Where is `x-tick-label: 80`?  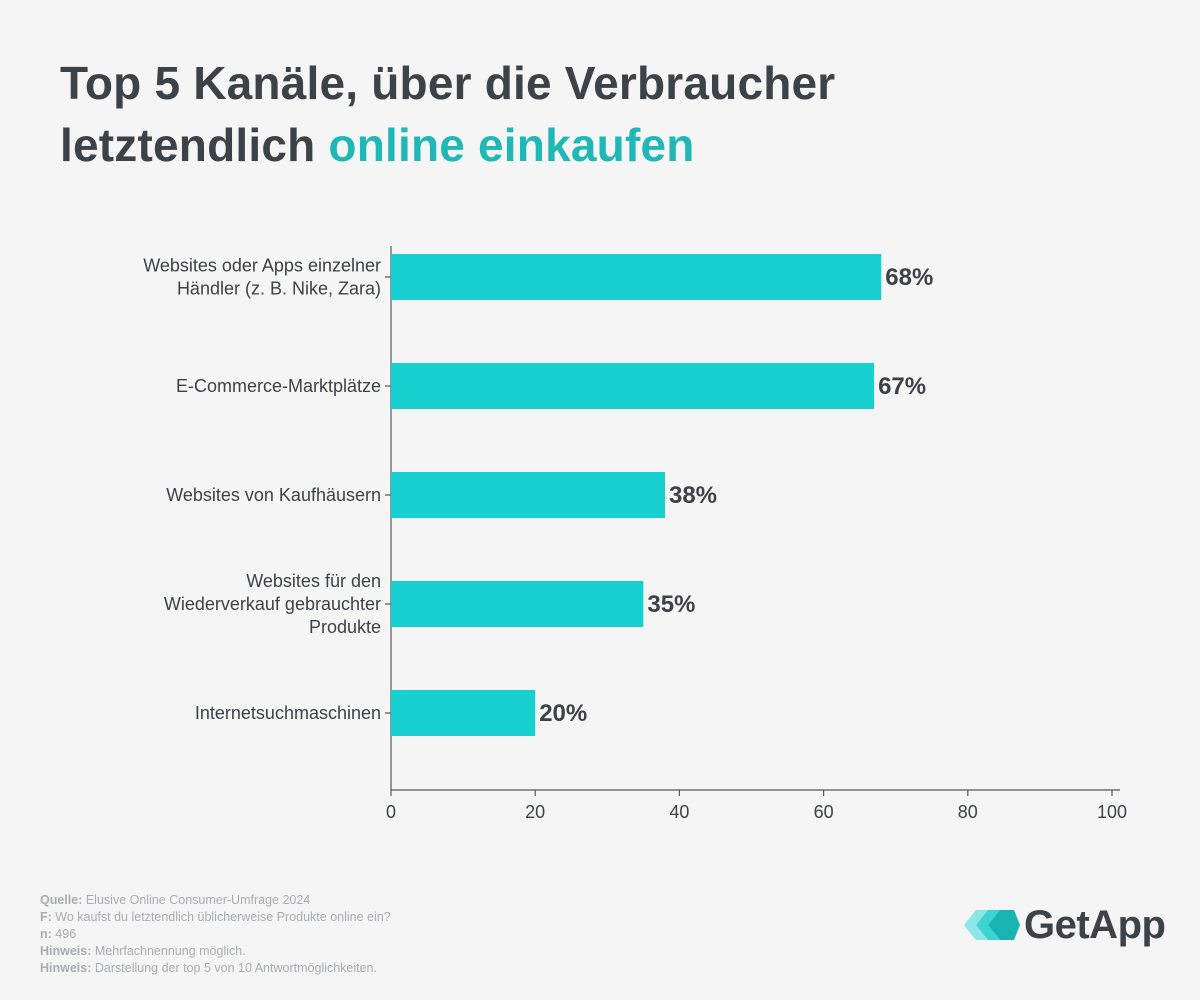 x-tick-label: 80 is located at coordinates (968, 812).